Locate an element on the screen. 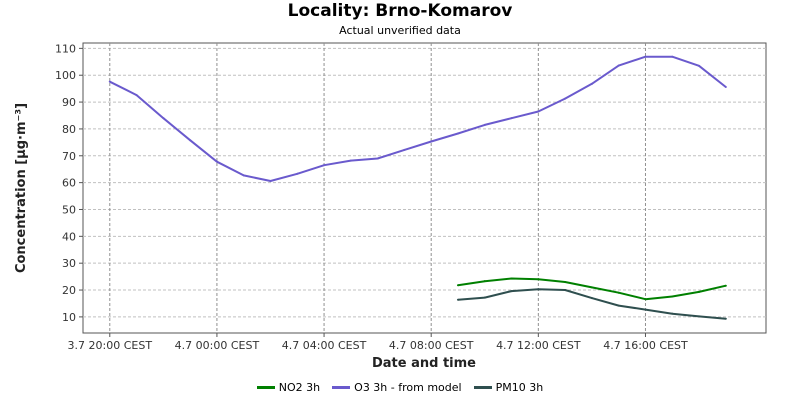 The width and height of the screenshot is (800, 400). legend-item: O3 3h - from model is located at coordinates (397, 387).